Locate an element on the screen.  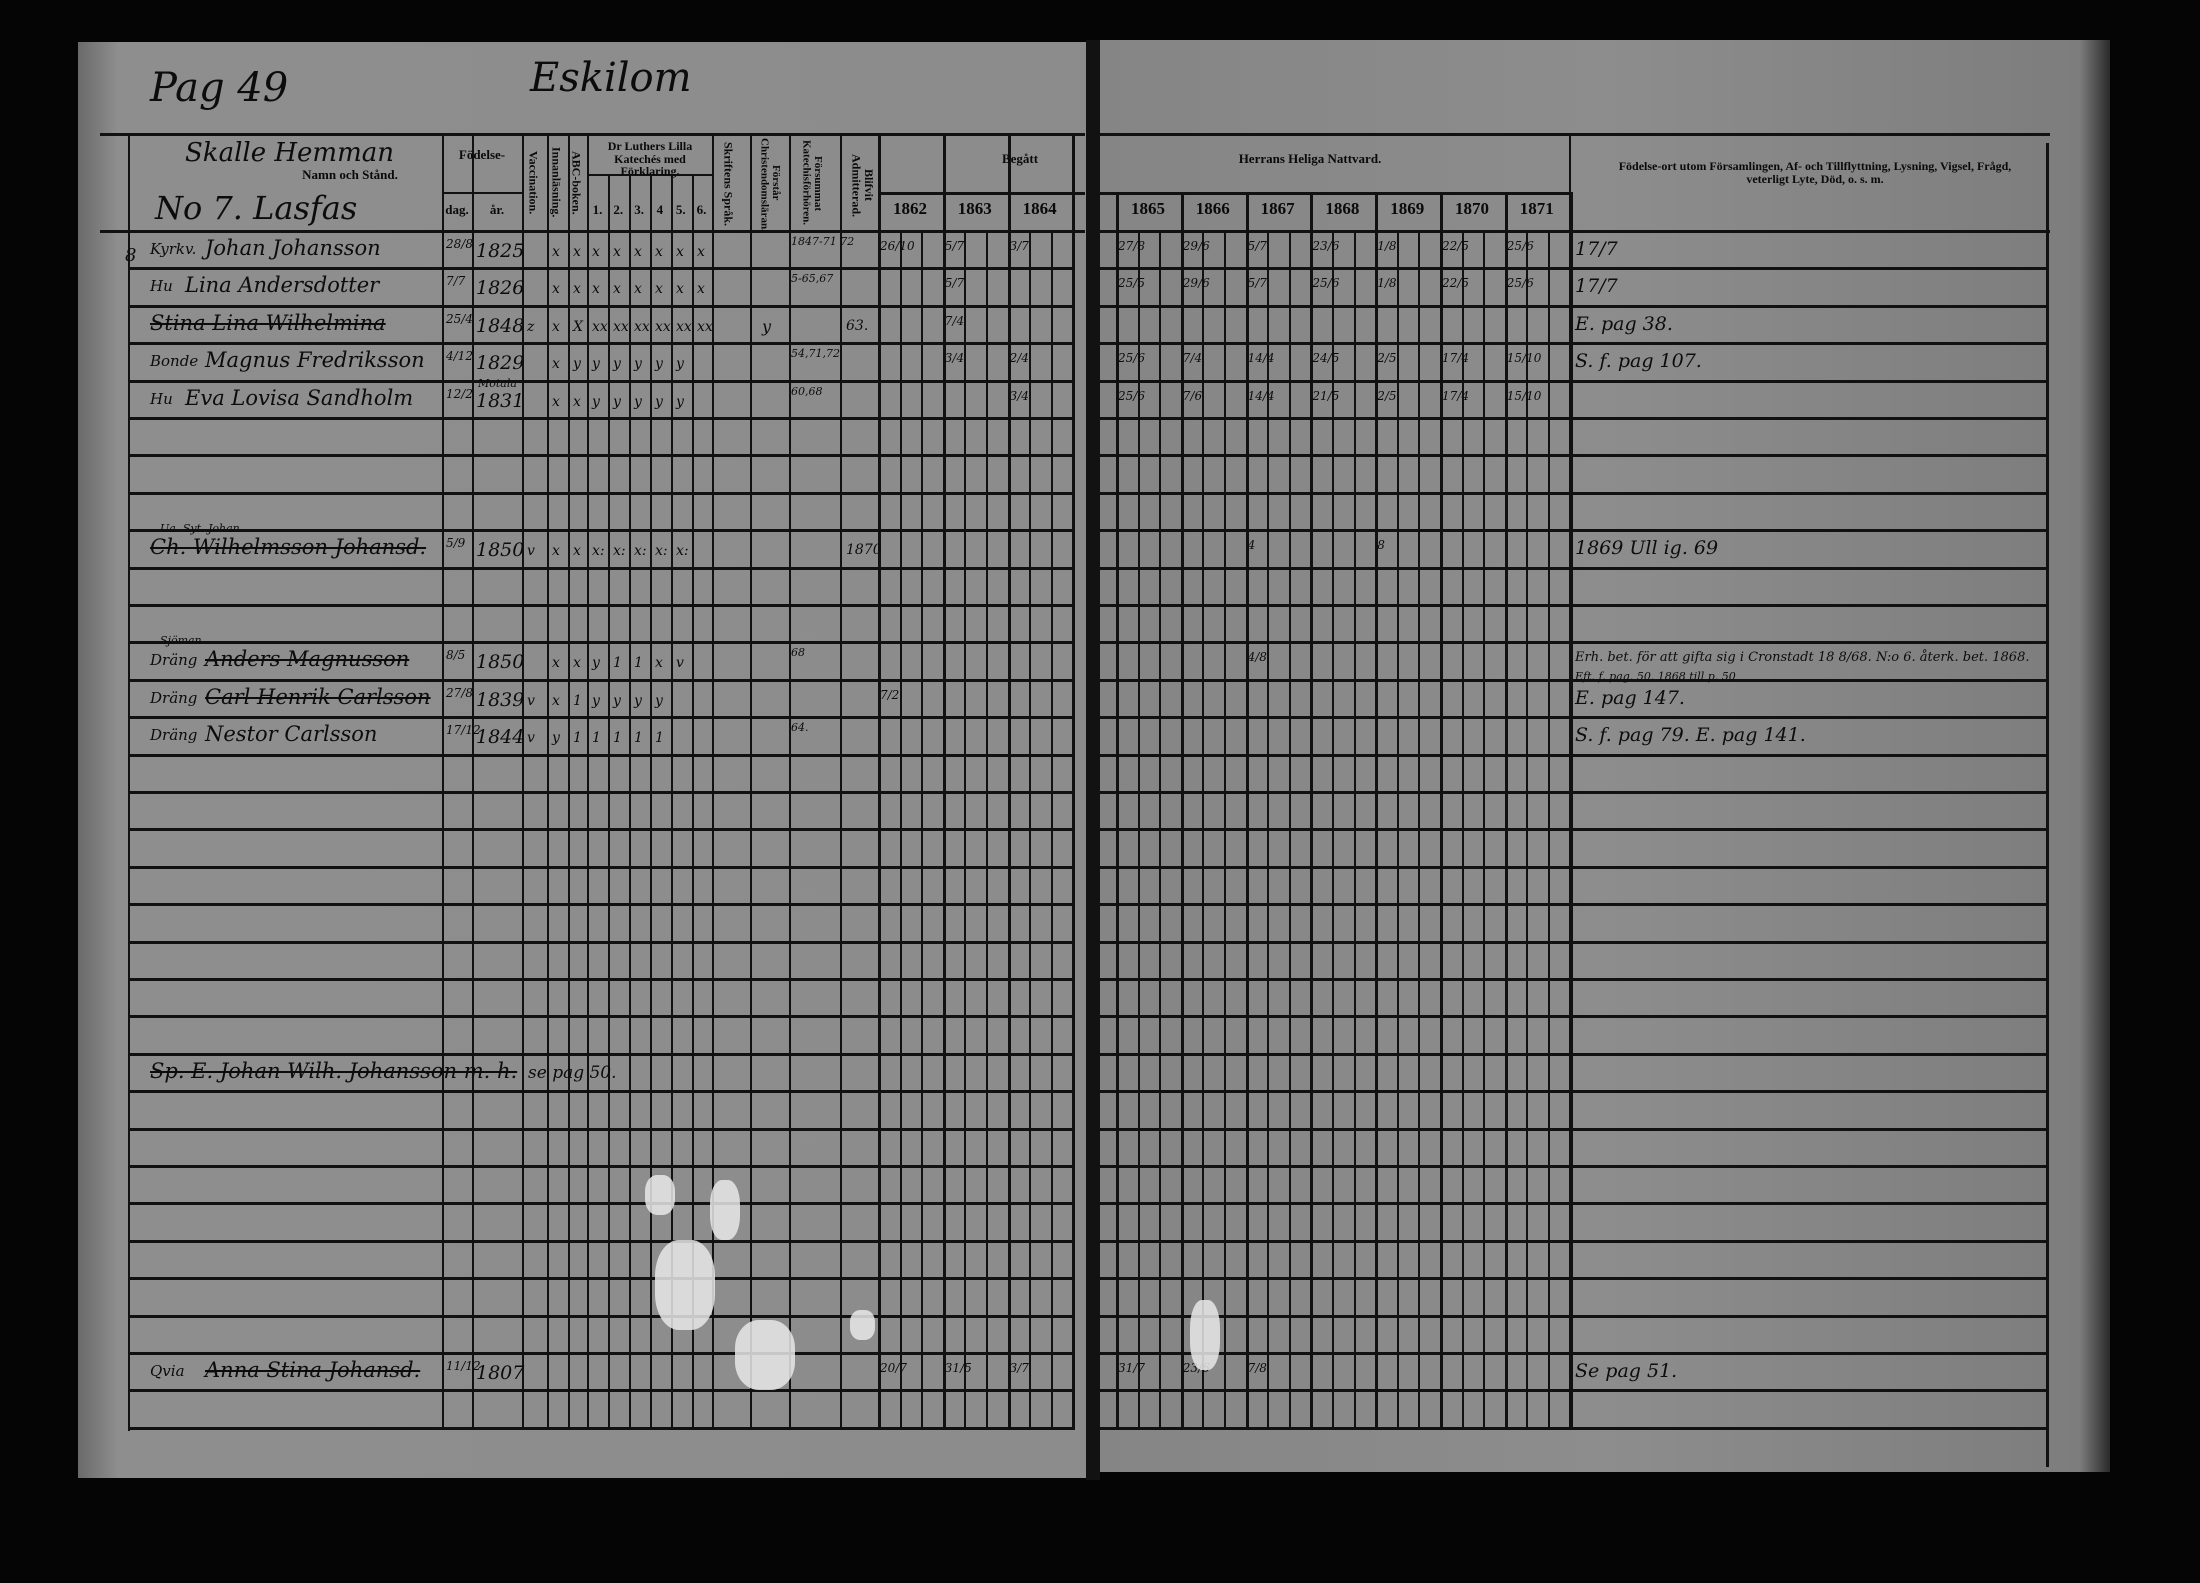
knowledge-mark: x: is located at coordinates (682, 551).